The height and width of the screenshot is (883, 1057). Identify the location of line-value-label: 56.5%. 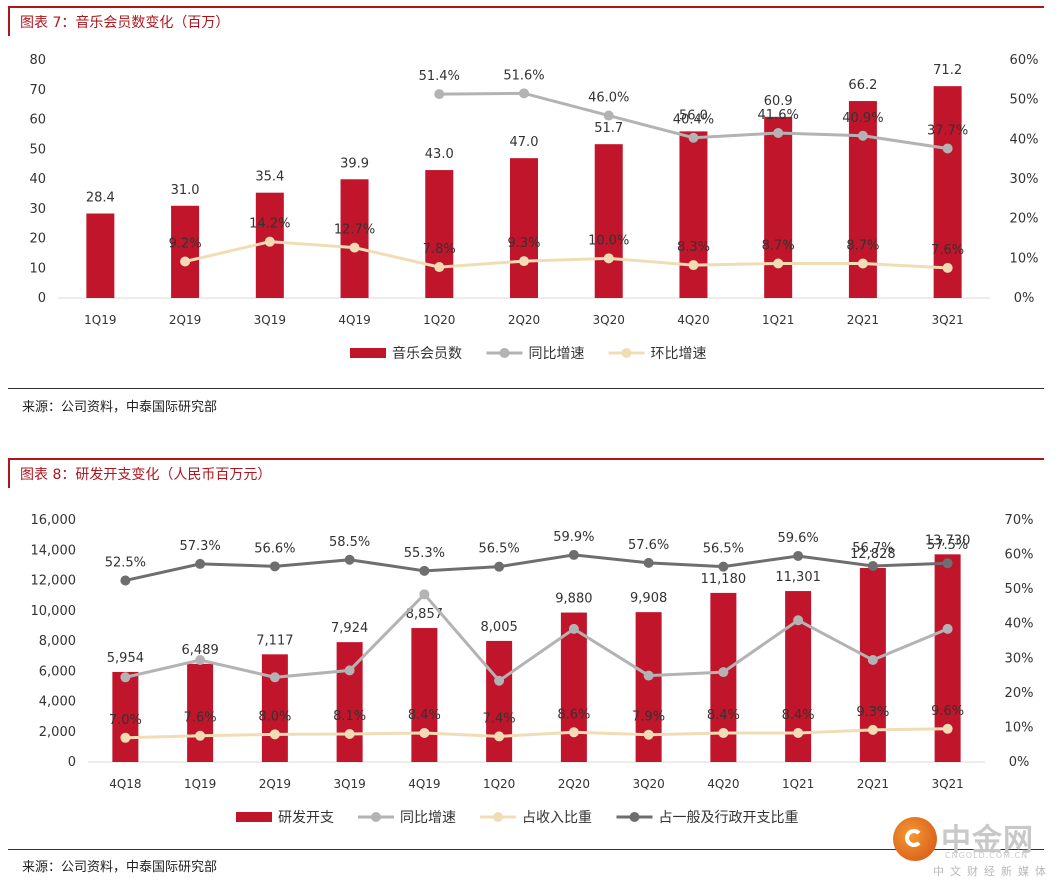
(498, 549).